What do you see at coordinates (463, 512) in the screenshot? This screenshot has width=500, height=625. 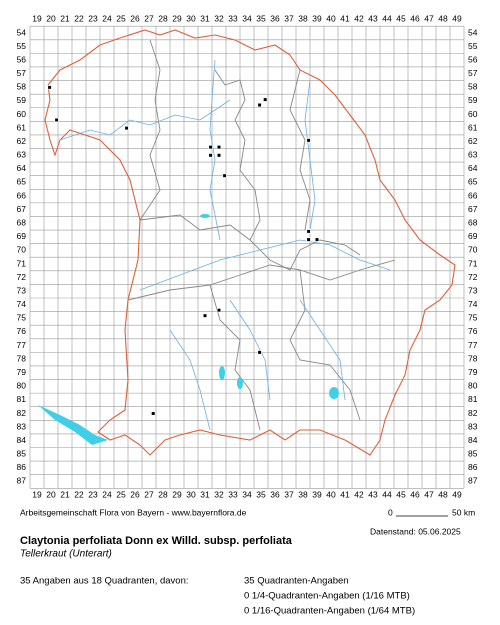 I see `scale-end: 50 km` at bounding box center [463, 512].